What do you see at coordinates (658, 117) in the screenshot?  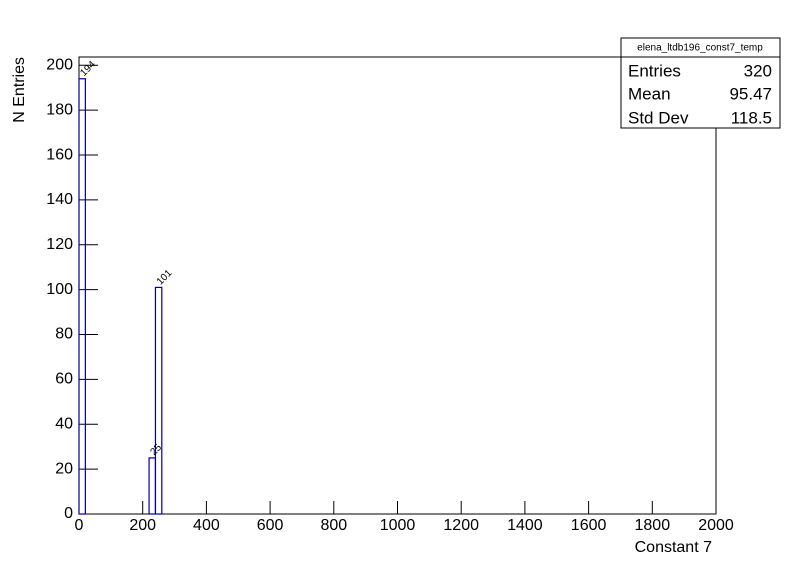 I see `stats-key: Std Dev` at bounding box center [658, 117].